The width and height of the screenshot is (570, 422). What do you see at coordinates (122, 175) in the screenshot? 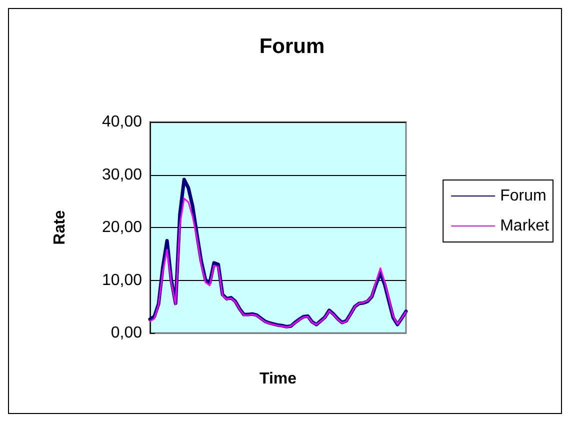
I see `y-tick-label: 30,00` at bounding box center [122, 175].